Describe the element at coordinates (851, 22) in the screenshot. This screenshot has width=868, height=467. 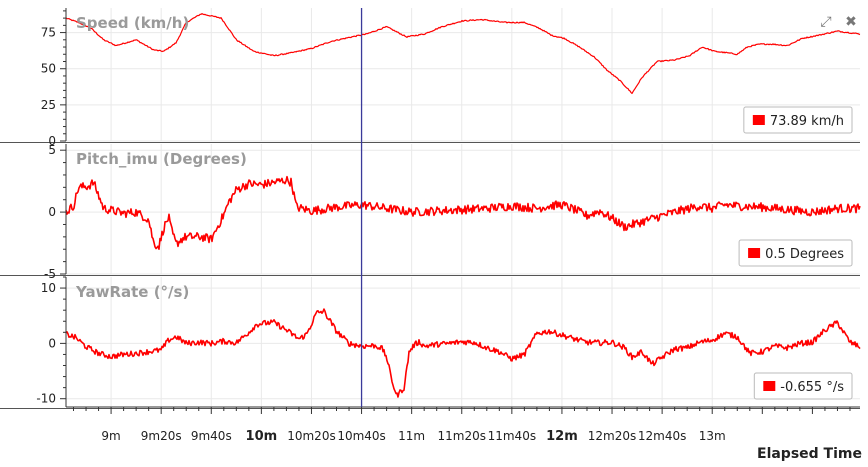
I see `close-icon: ✖` at that location.